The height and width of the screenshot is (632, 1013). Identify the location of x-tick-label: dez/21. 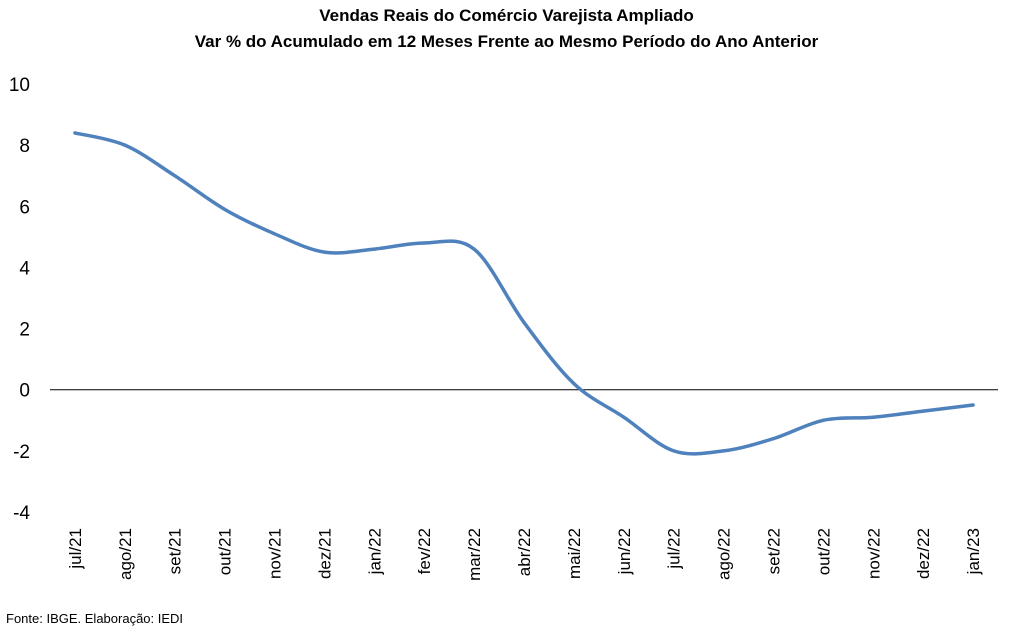
(324, 553).